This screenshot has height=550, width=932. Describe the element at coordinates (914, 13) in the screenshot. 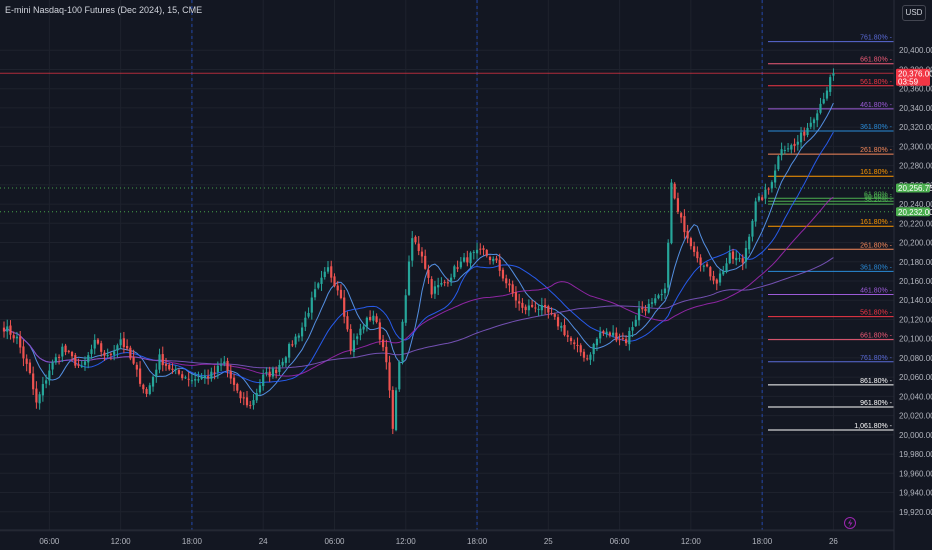

I see `currency-button: USD` at that location.